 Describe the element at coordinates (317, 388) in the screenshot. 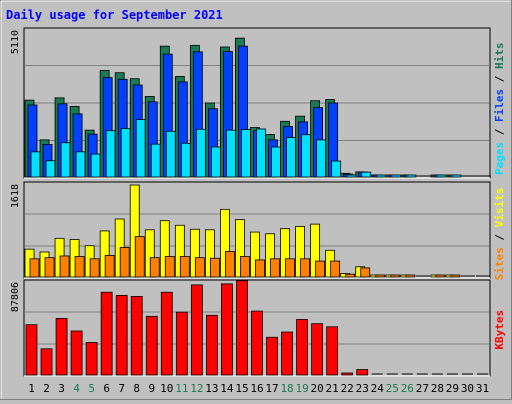

I see `x-tick-label: 20` at that location.